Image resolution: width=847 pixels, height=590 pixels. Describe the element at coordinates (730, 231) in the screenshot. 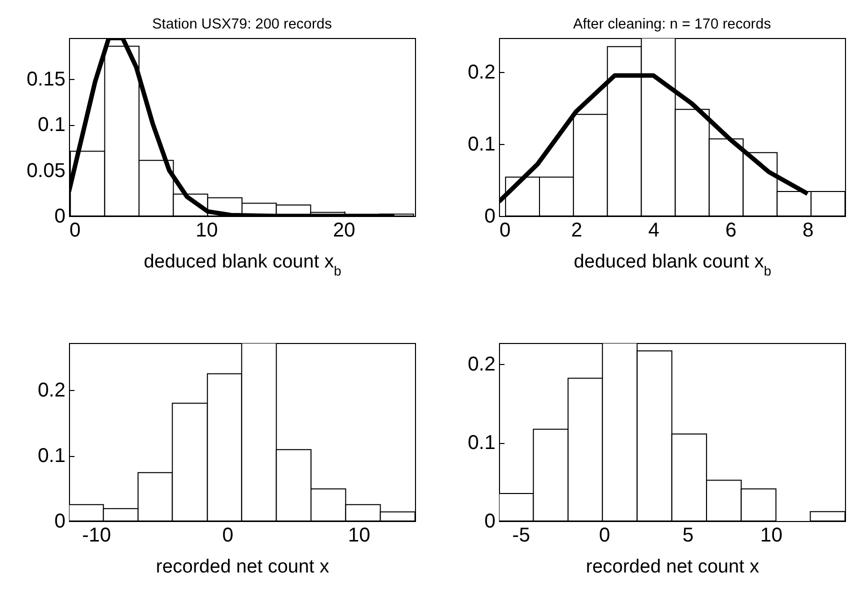

I see `x-tick-label: 6` at that location.